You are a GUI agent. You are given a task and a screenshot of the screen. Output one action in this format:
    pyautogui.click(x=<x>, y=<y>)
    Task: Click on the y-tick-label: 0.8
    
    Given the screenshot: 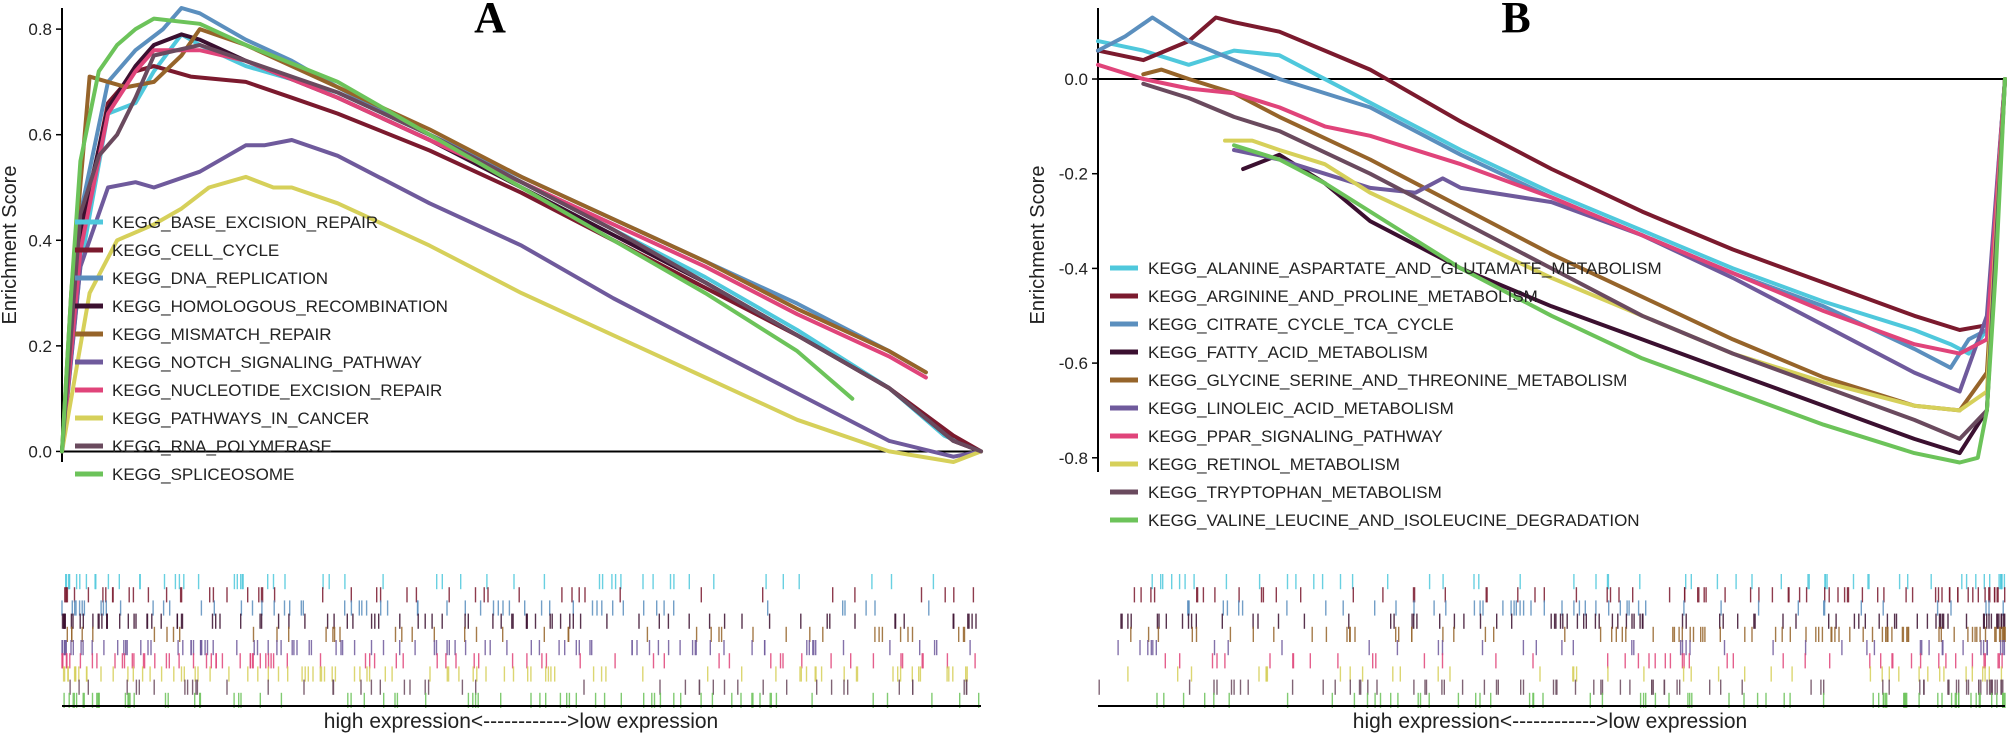 What is the action you would take?
    pyautogui.click(x=40, y=29)
    